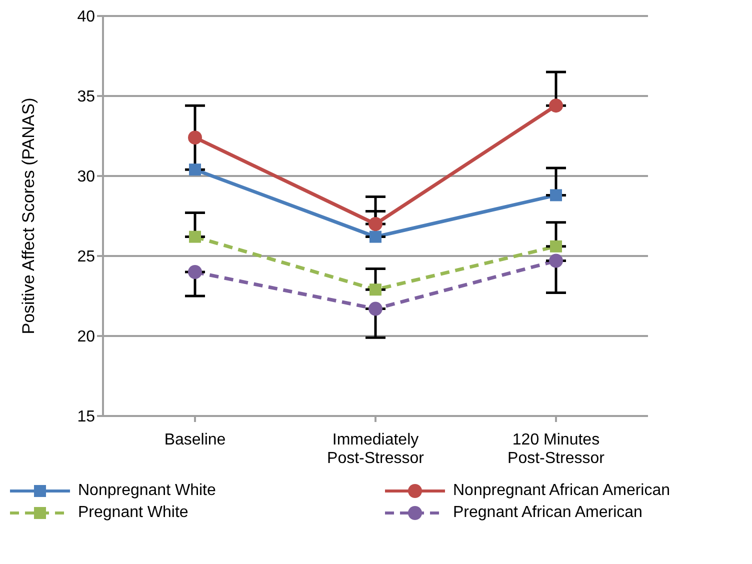  Describe the element at coordinates (86, 17) in the screenshot. I see `y-tick-label: 40` at that location.